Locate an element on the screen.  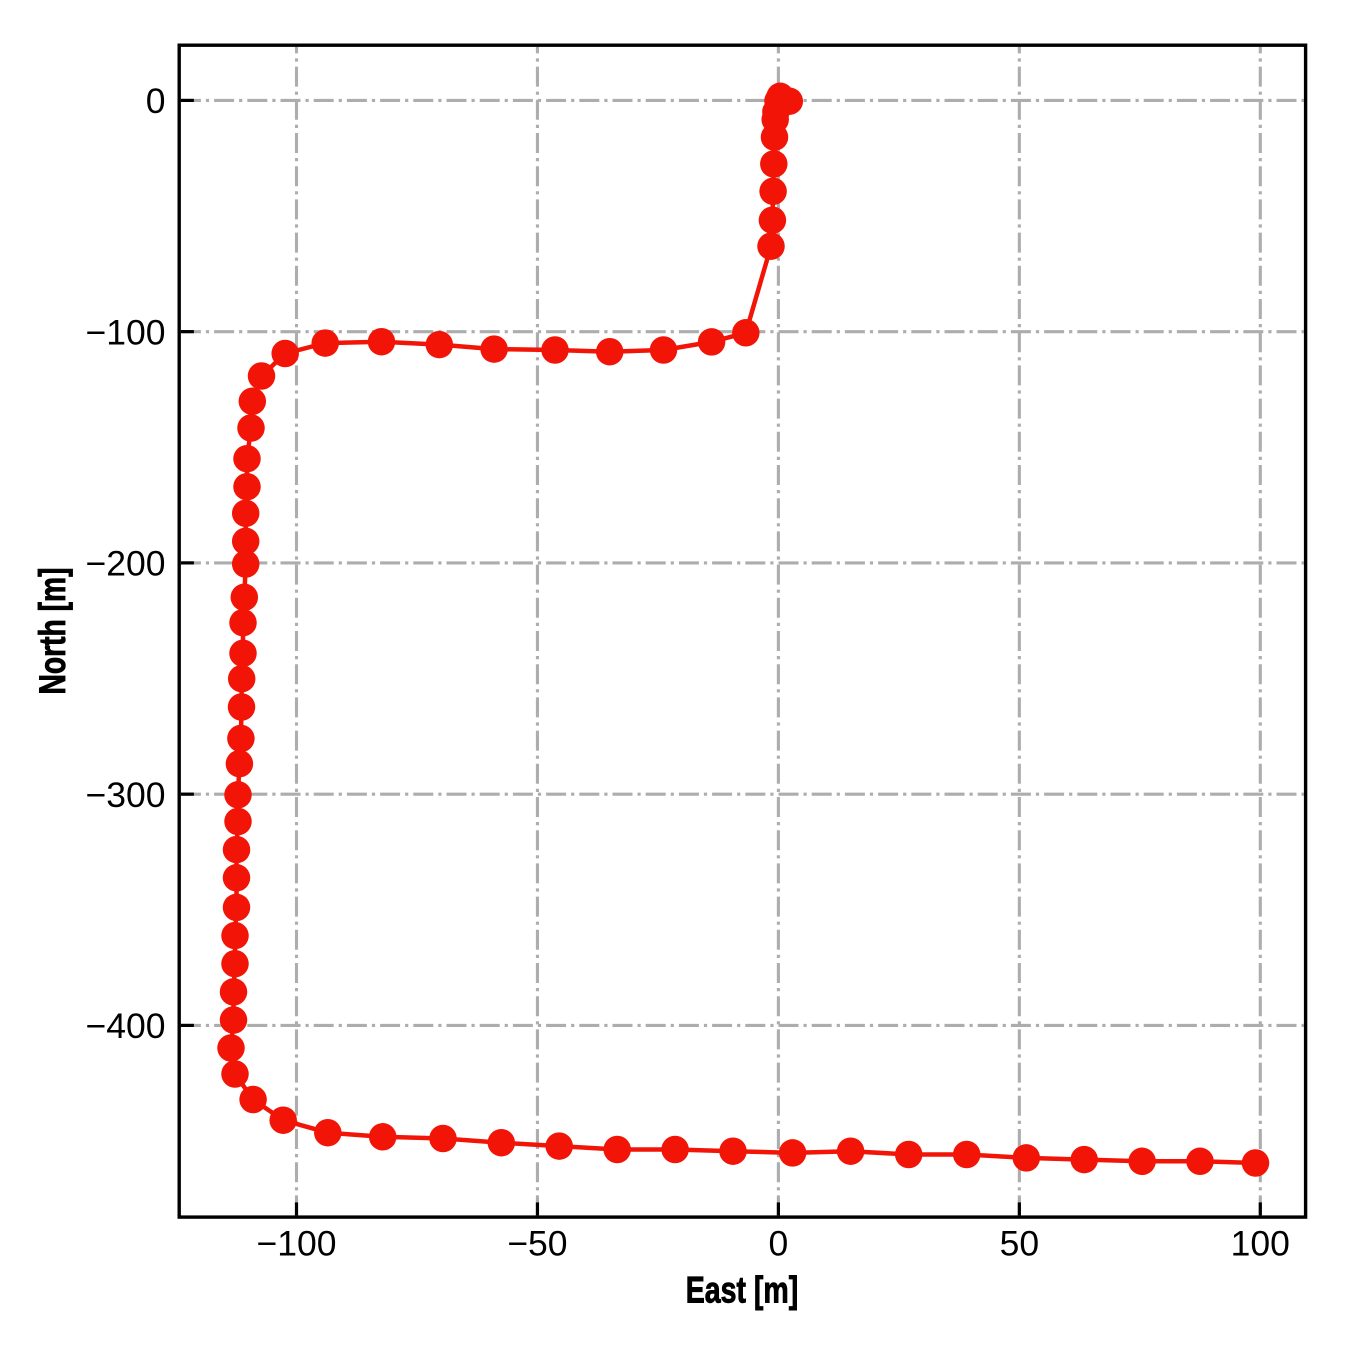
svg-text: 50 is located at coordinates (1020, 1243).